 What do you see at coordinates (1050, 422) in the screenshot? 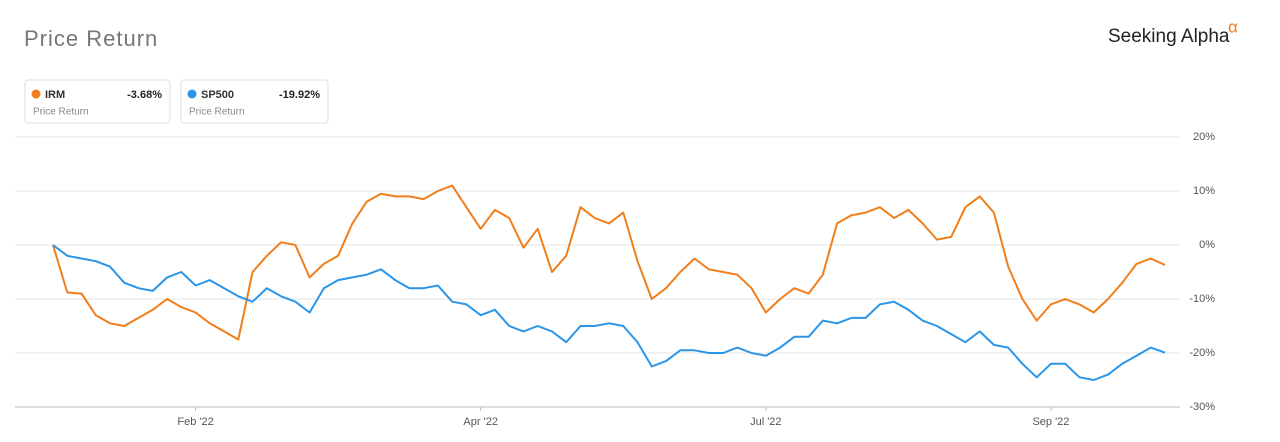
I see `x-tick-label: Sep '22` at bounding box center [1050, 422].